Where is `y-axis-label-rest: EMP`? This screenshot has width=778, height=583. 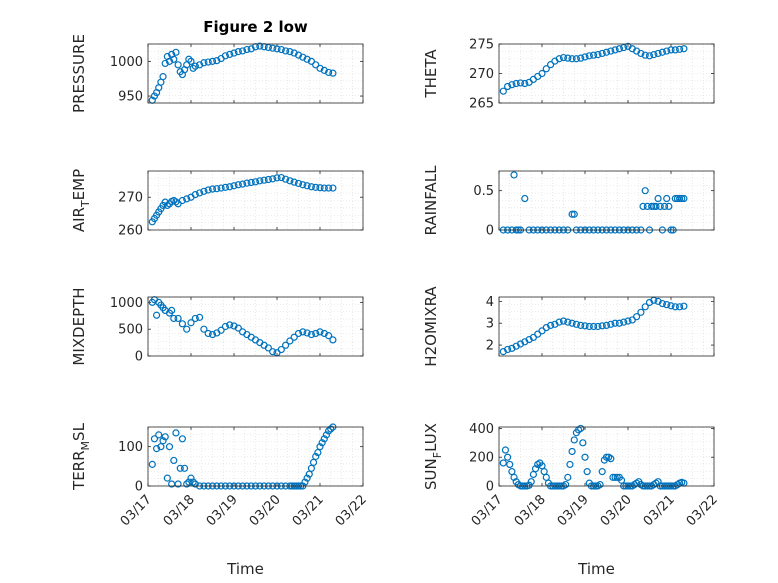
y-axis-label-rest: EMP is located at coordinates (79, 184).